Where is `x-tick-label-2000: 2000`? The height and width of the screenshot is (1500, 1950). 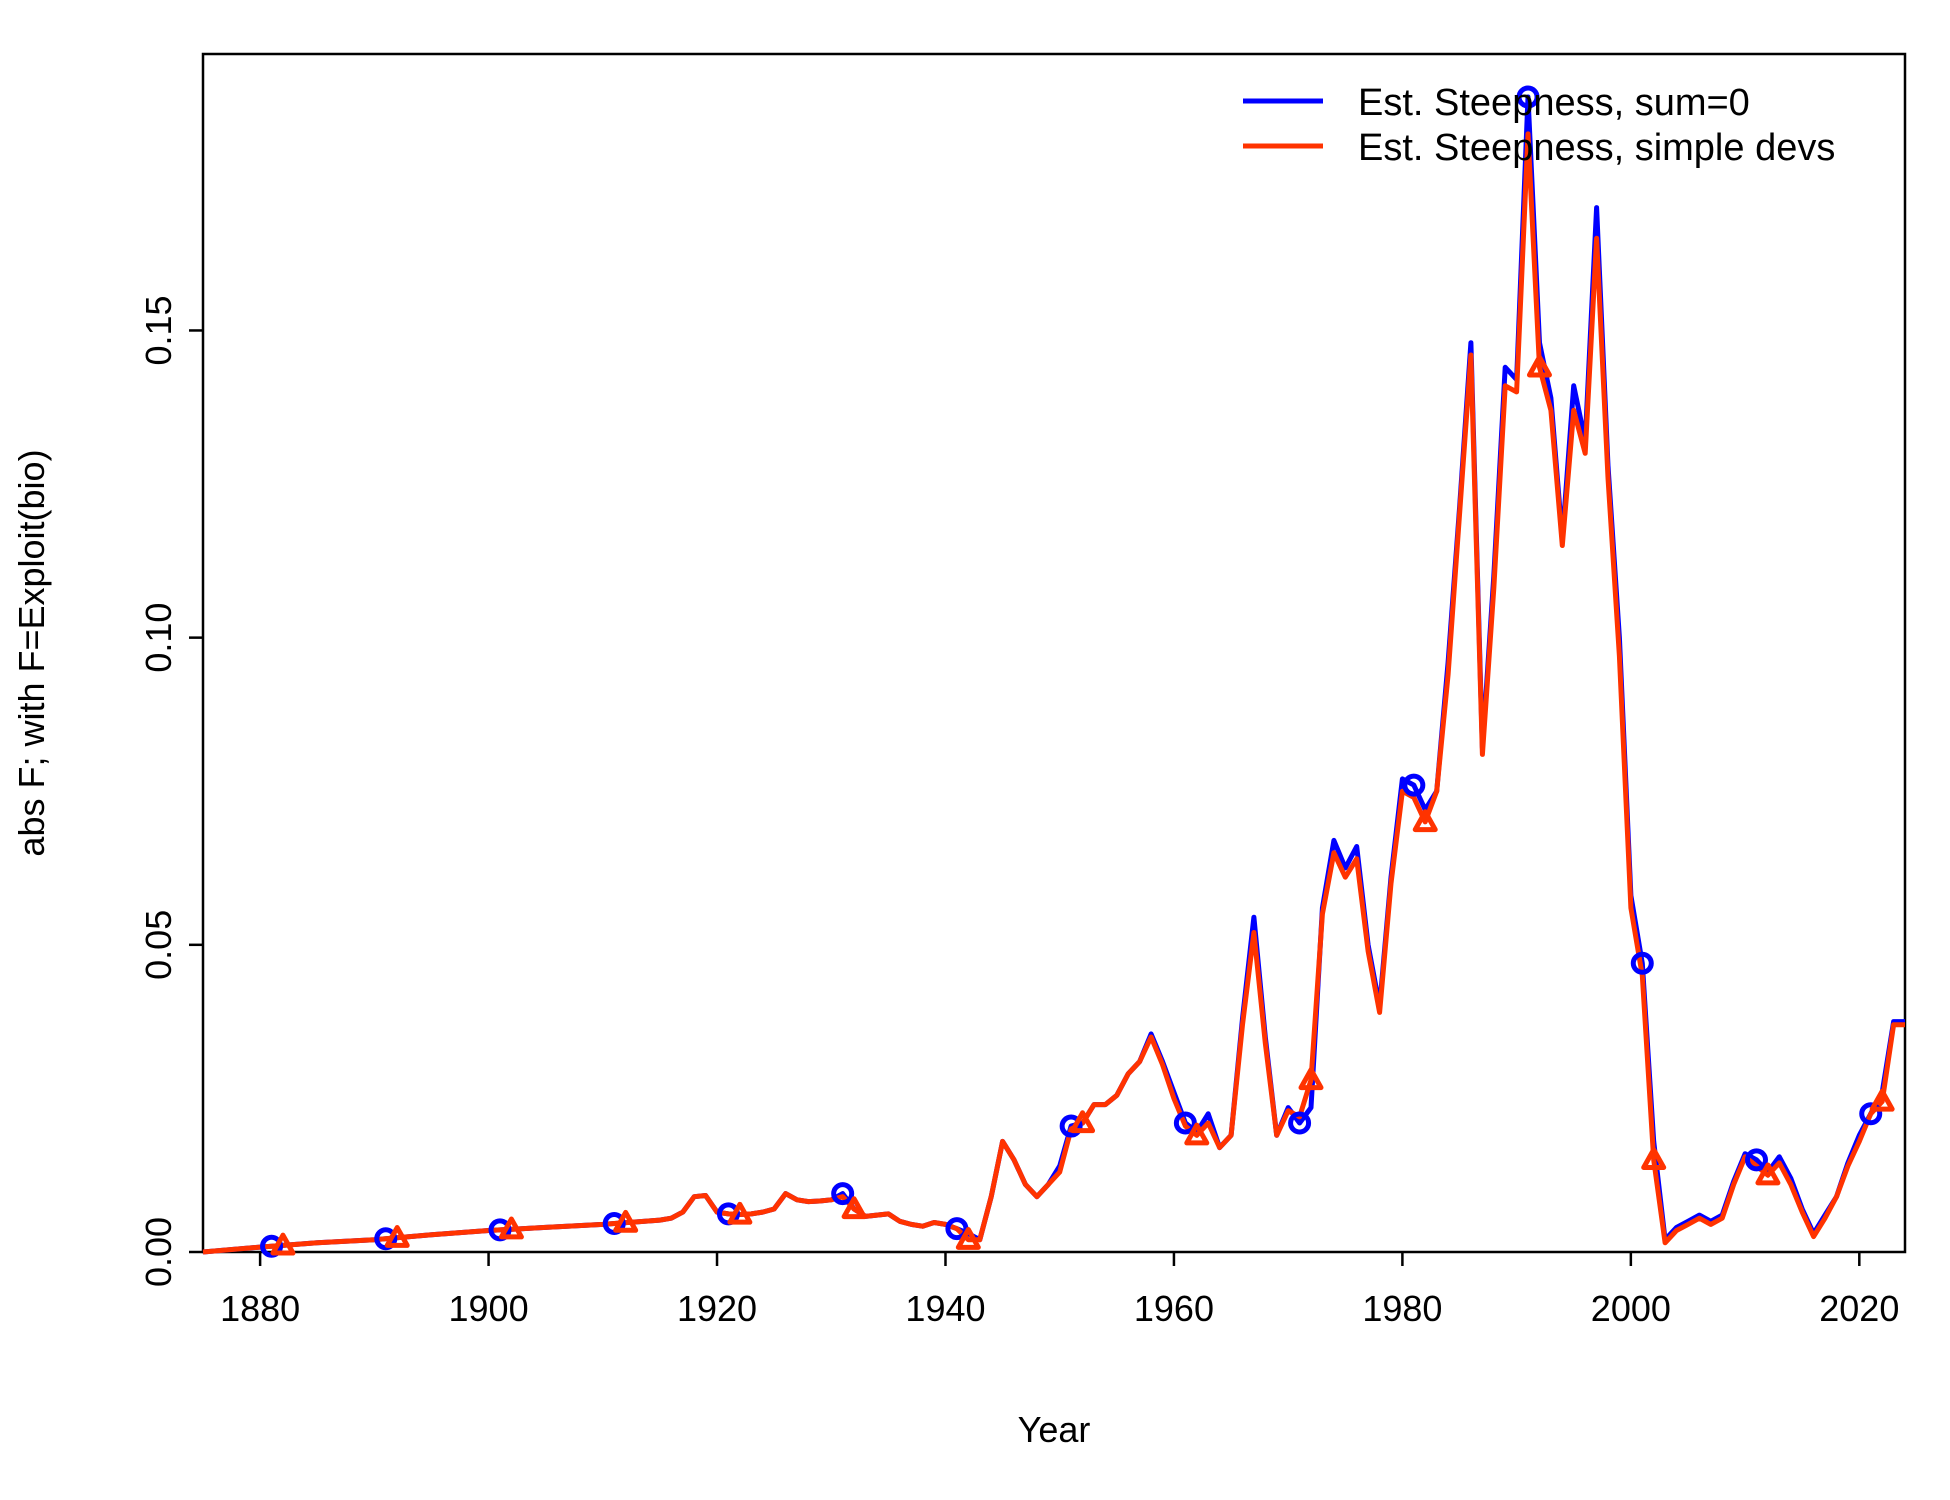 x-tick-label-2000: 2000 is located at coordinates (1631, 1308).